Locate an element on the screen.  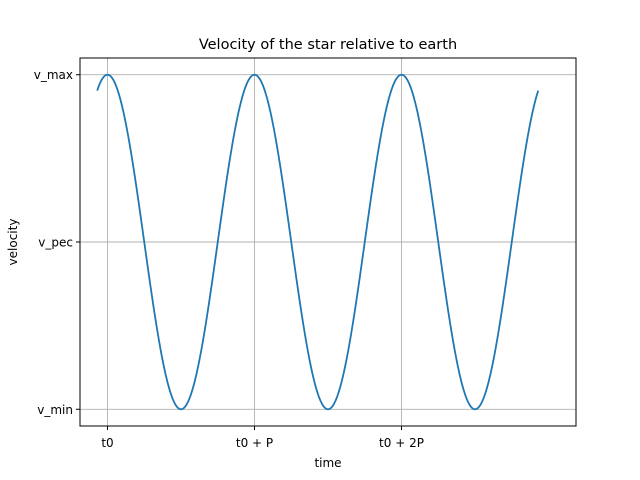
y-axis-label: velocity is located at coordinates (13, 242).